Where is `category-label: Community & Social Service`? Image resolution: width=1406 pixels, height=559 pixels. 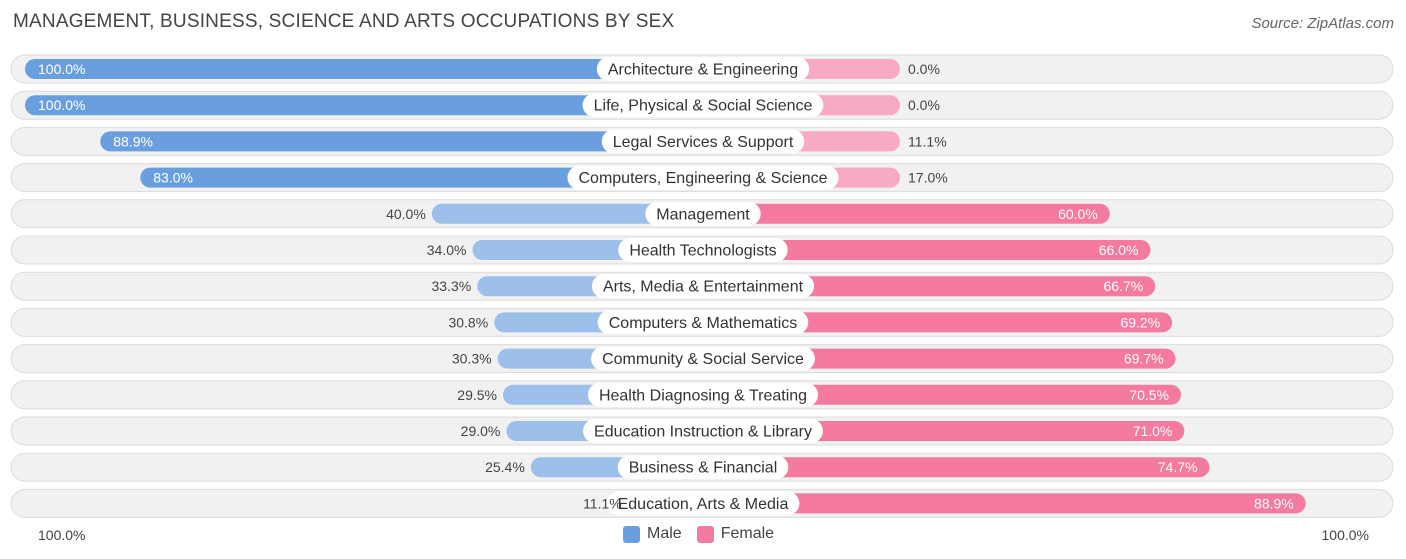
category-label: Community & Social Service is located at coordinates (703, 359).